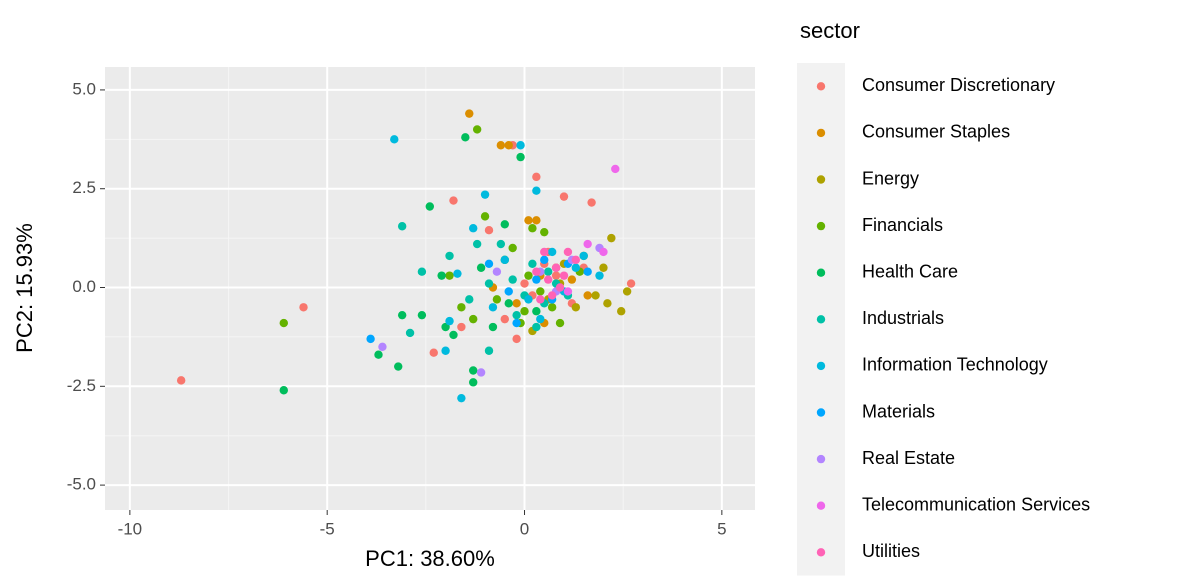 The image size is (1177, 582). What do you see at coordinates (890, 178) in the screenshot?
I see `legend-label: Energy` at bounding box center [890, 178].